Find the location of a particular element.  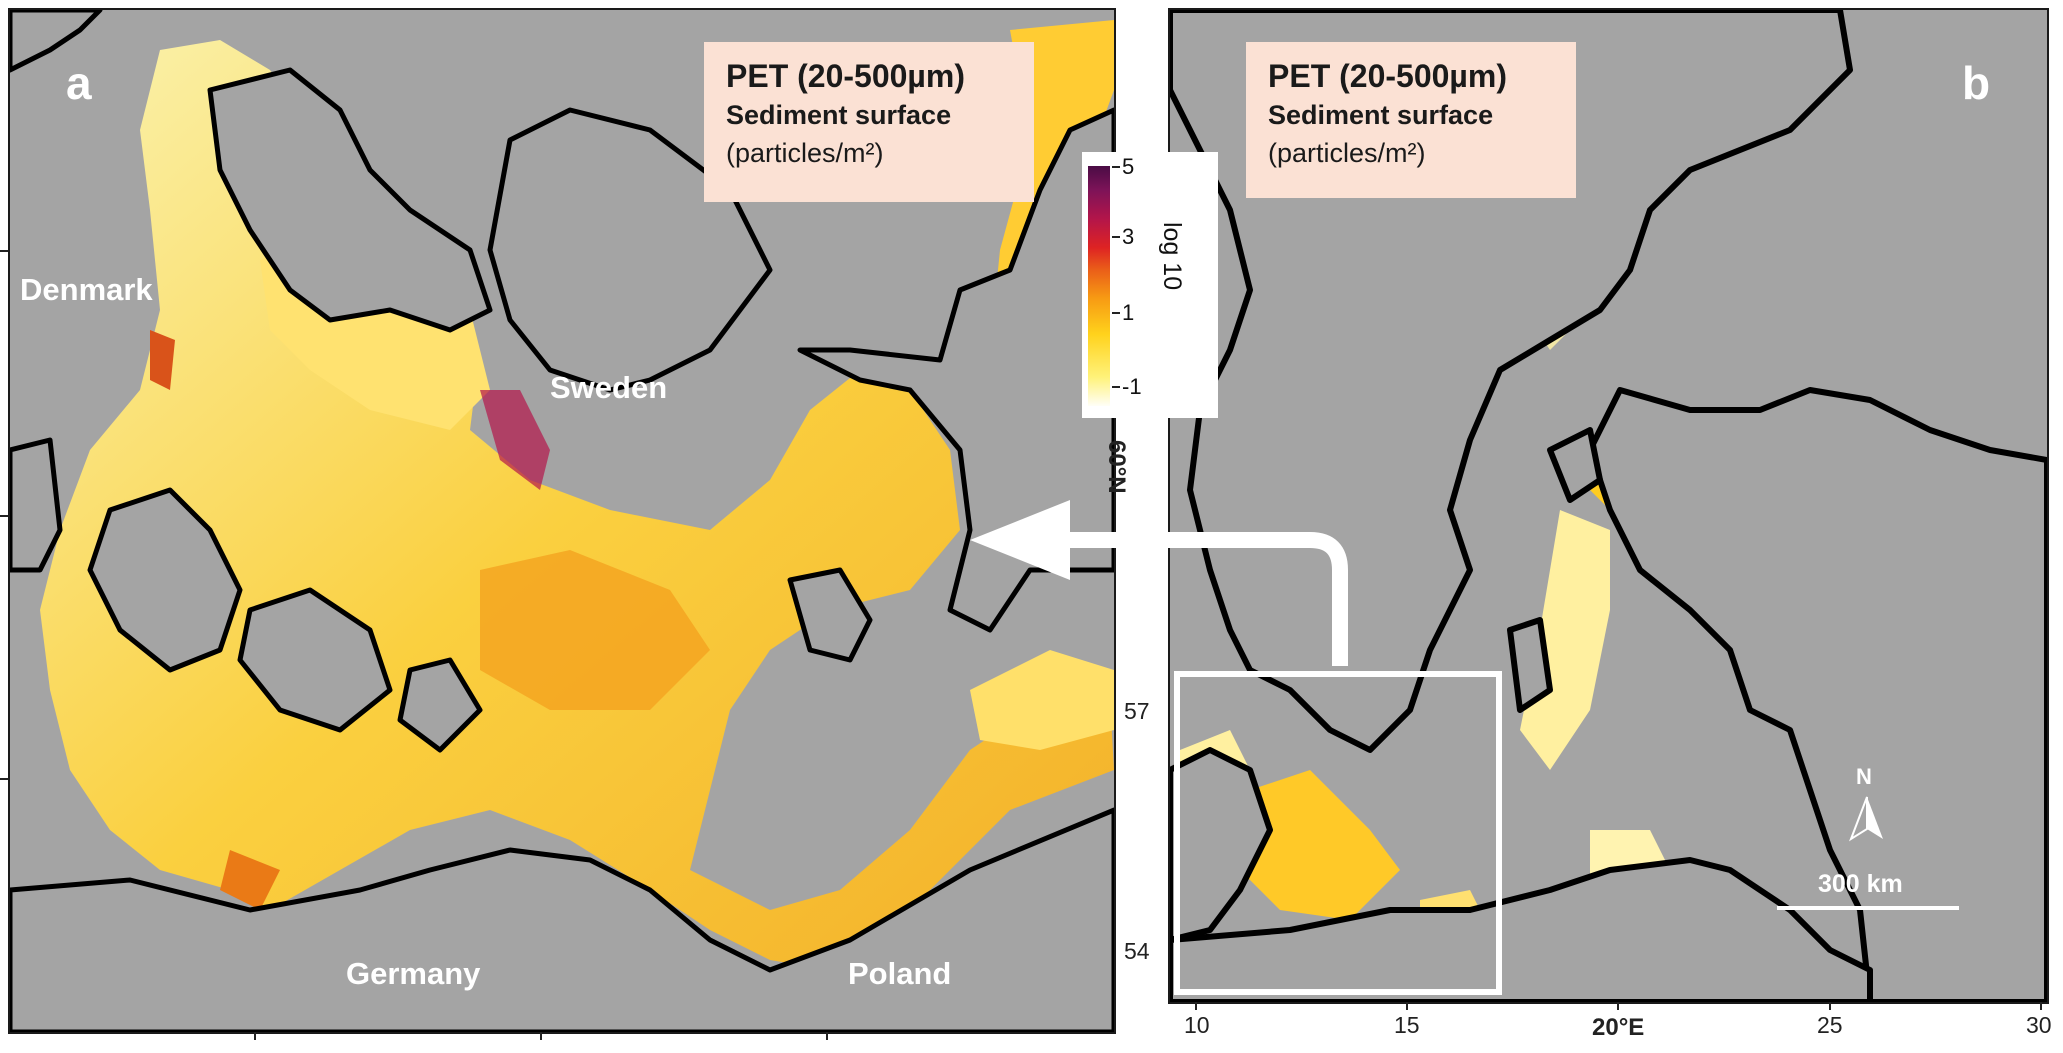

north-label: N is located at coordinates (1864, 776).